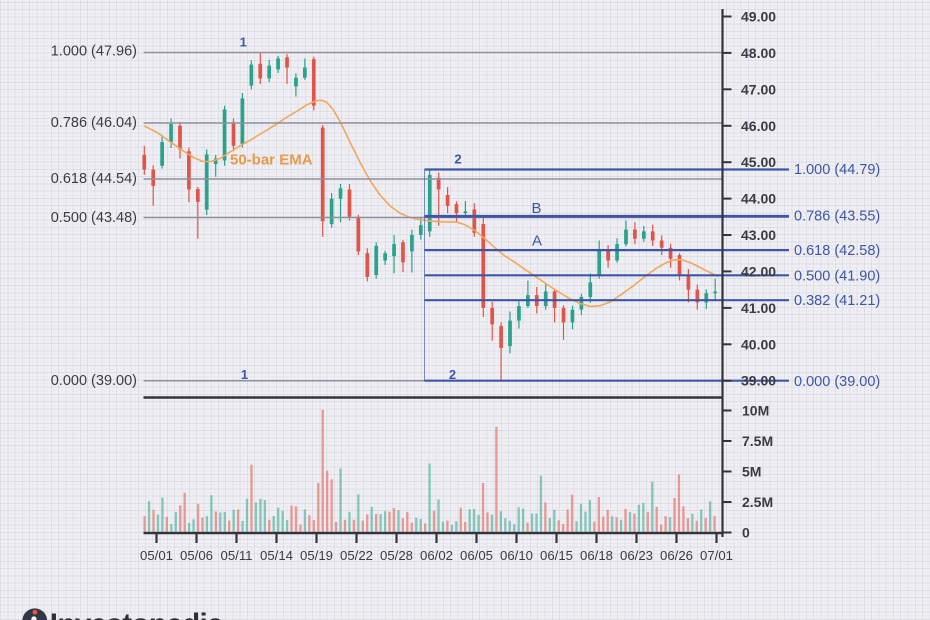  What do you see at coordinates (556, 555) in the screenshot?
I see `svg-text: 06/15` at bounding box center [556, 555].